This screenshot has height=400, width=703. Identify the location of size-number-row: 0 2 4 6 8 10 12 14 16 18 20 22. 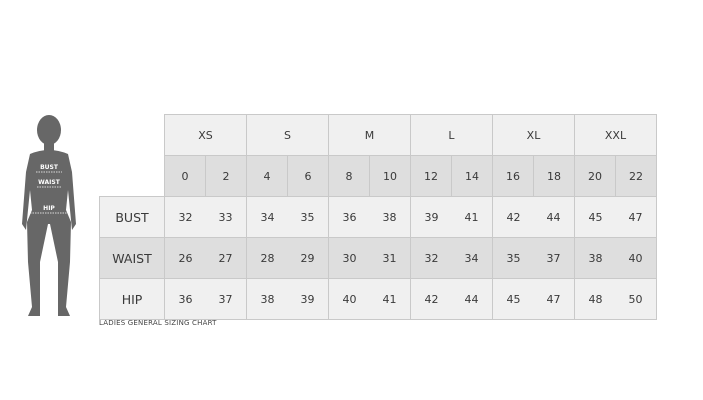
(378, 176).